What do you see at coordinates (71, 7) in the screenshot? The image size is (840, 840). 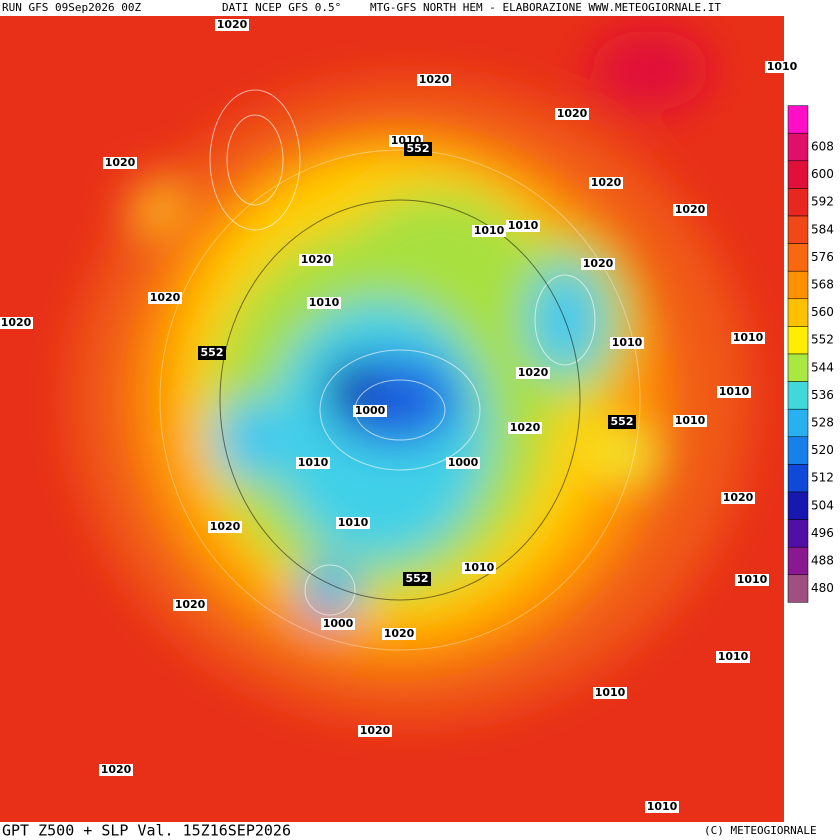 I see `run-label: RUN GFS 09Sep2026 00Z` at bounding box center [71, 7].